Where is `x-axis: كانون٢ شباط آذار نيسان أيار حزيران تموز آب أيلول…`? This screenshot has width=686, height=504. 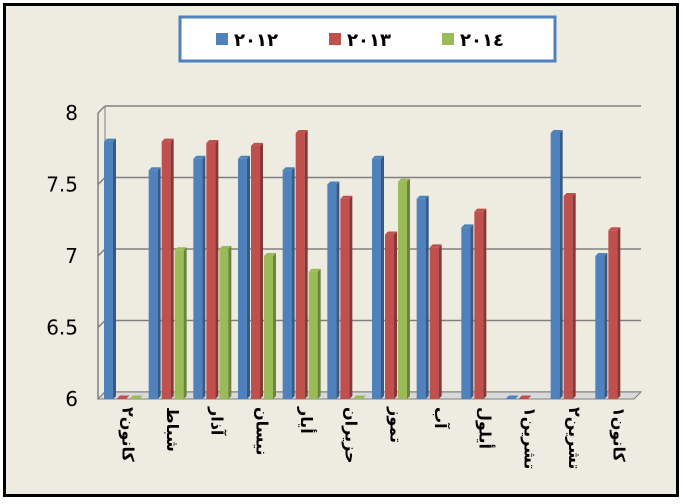 x-axis: كانون٢ شباط آذار نيسان أيار حزيران تموز آب أيلول… is located at coordinates (373, 437).